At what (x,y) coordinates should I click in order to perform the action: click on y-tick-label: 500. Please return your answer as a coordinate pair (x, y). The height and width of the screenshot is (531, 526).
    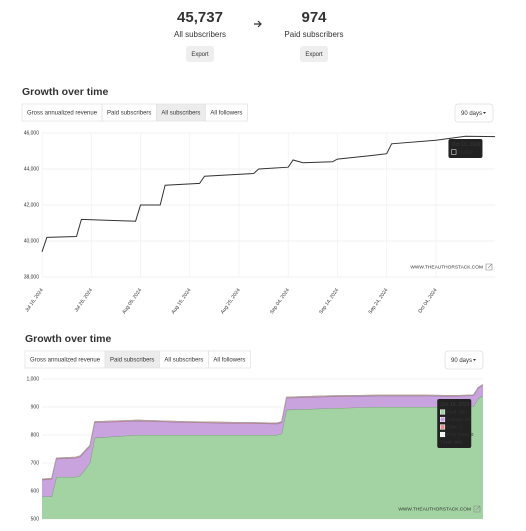
    Looking at the image, I should click on (35, 519).